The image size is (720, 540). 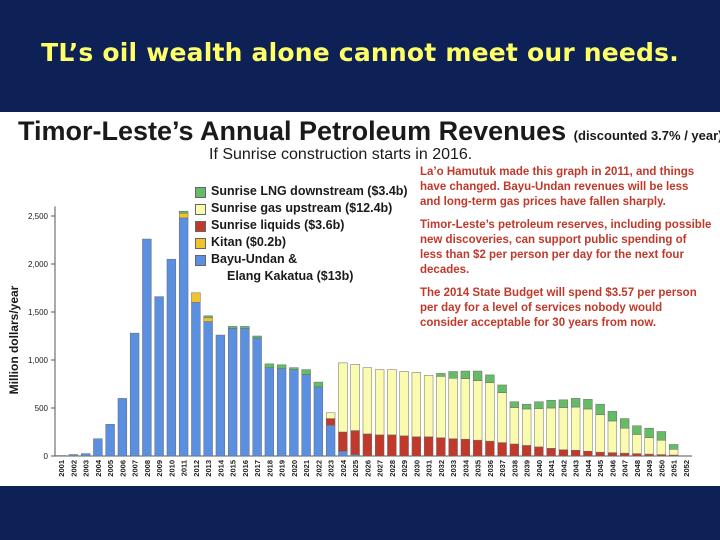 What do you see at coordinates (294, 468) in the screenshot?
I see `x-tick-label: 2020` at bounding box center [294, 468].